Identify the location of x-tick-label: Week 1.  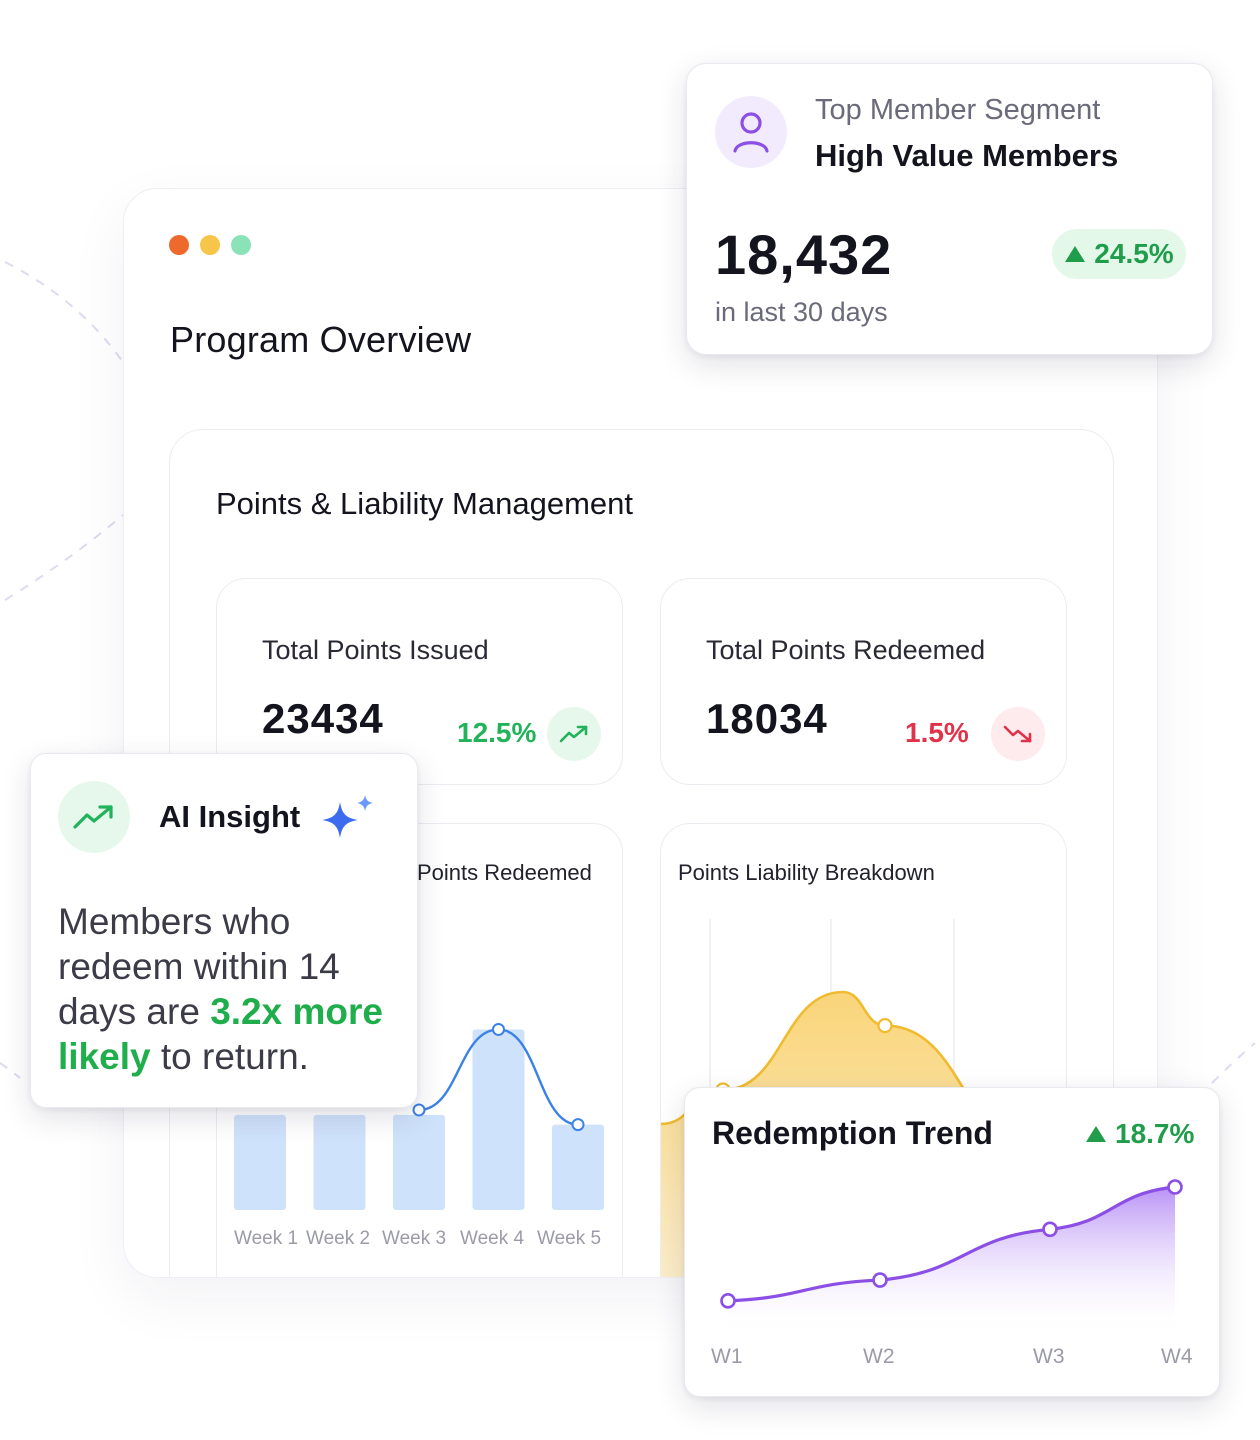
(266, 1238).